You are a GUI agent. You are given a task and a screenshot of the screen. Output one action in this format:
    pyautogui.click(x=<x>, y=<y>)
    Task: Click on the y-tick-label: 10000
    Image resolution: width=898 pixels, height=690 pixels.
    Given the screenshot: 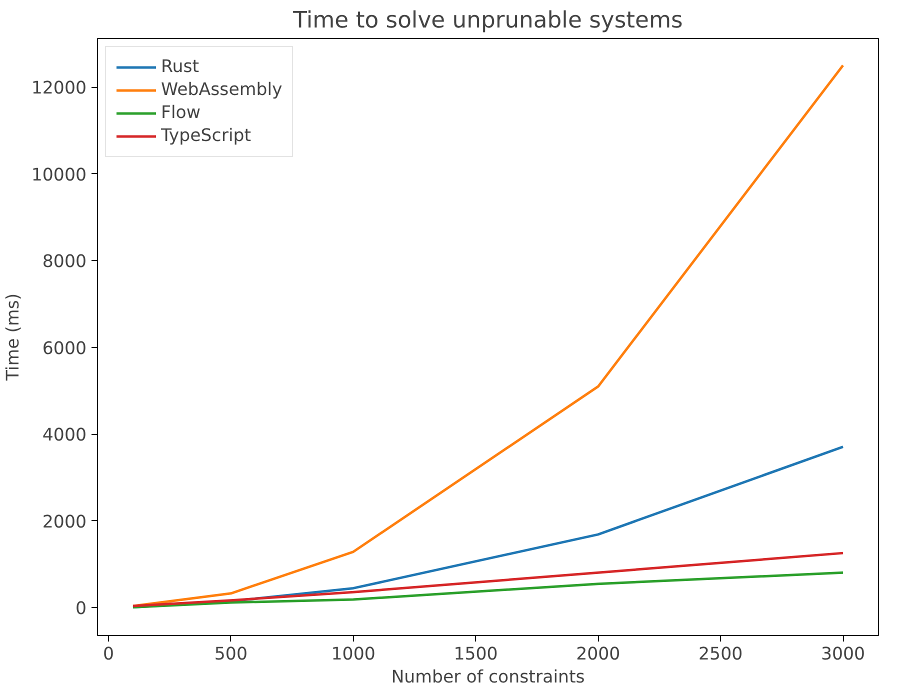 What is the action you would take?
    pyautogui.click(x=58, y=175)
    